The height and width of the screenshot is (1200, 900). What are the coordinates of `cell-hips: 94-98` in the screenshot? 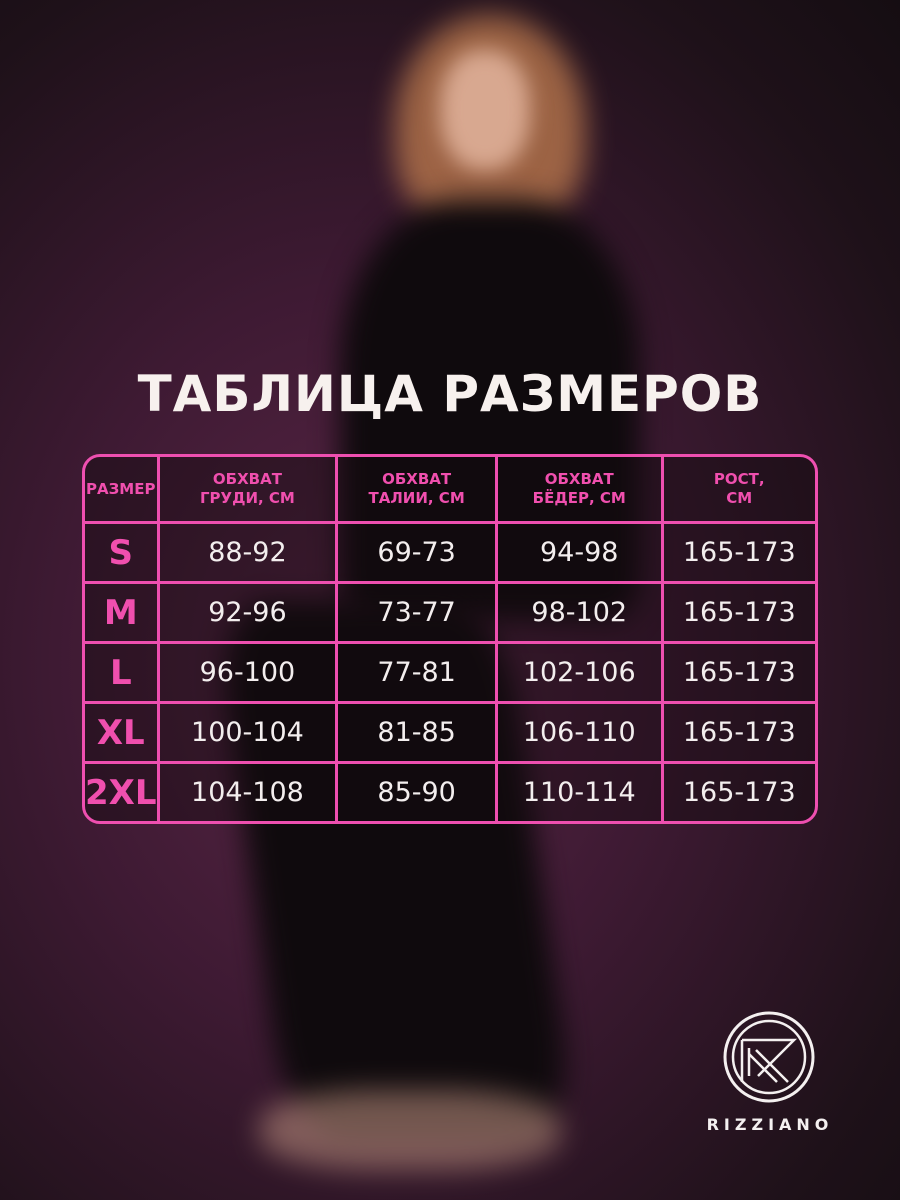 It's located at (580, 554).